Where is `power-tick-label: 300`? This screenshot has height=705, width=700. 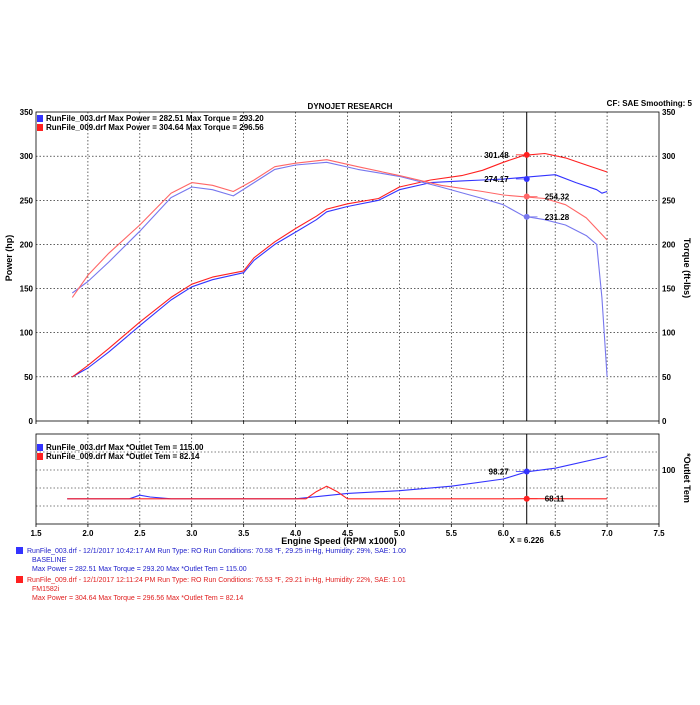 power-tick-label: 300 is located at coordinates (27, 156).